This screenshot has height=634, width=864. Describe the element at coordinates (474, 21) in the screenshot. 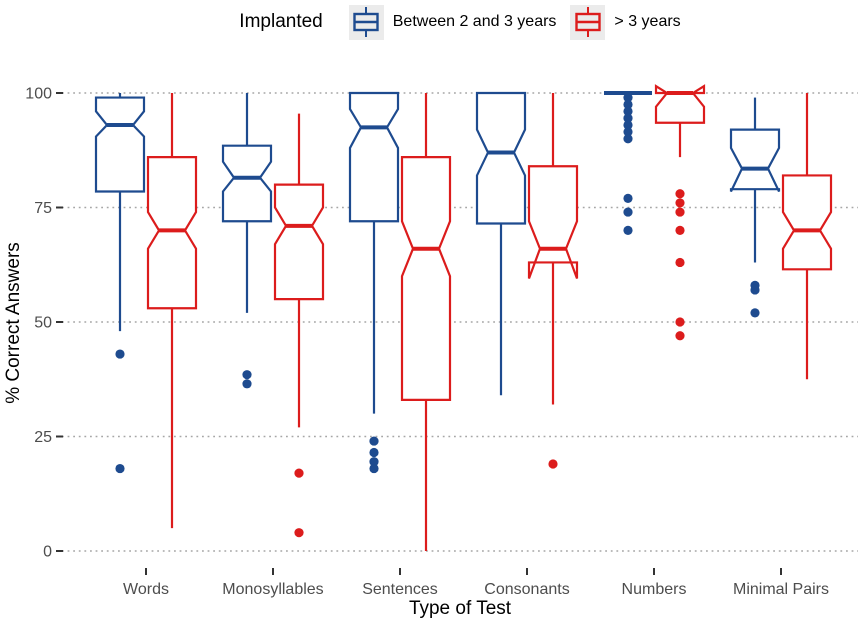

I see `legend-item-label: Between 2 and 3 years` at that location.